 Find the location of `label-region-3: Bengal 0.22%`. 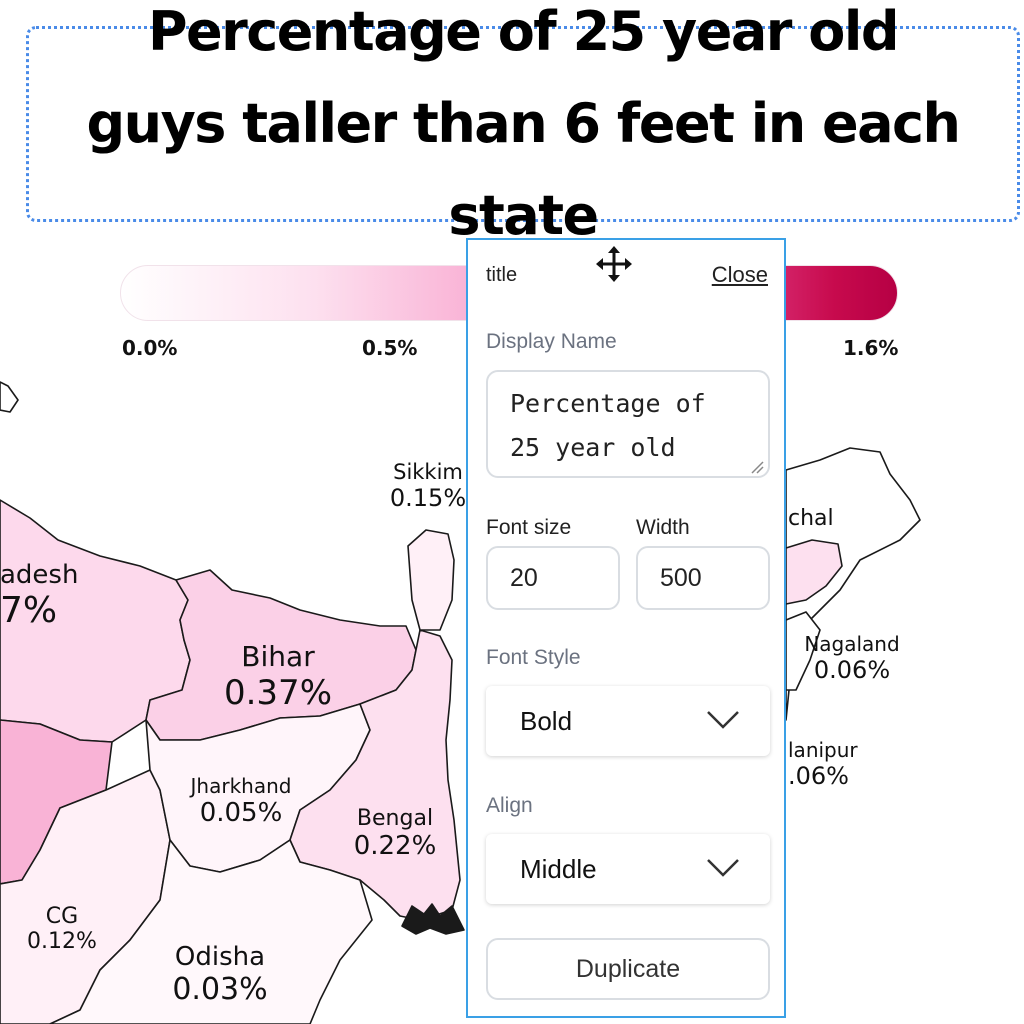

label-region-3: Bengal 0.22% is located at coordinates (395, 833).